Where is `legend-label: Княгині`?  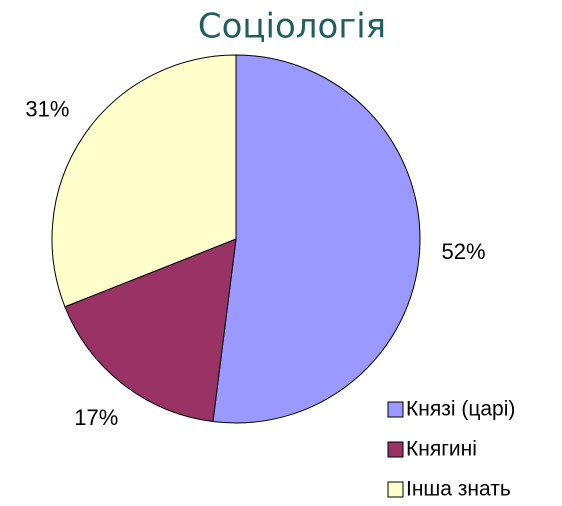
legend-label: Княгині is located at coordinates (441, 449).